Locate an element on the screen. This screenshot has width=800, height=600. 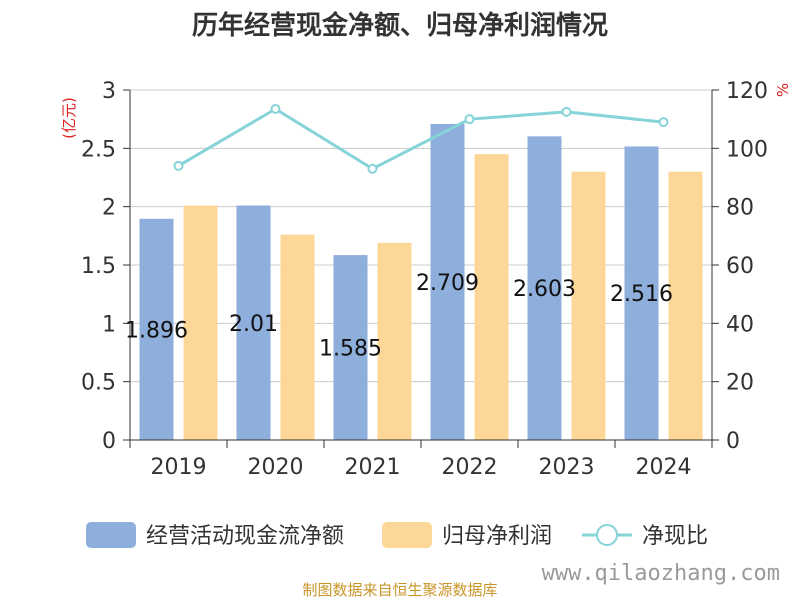
left-tick-label: 2.5 is located at coordinates (98, 149).